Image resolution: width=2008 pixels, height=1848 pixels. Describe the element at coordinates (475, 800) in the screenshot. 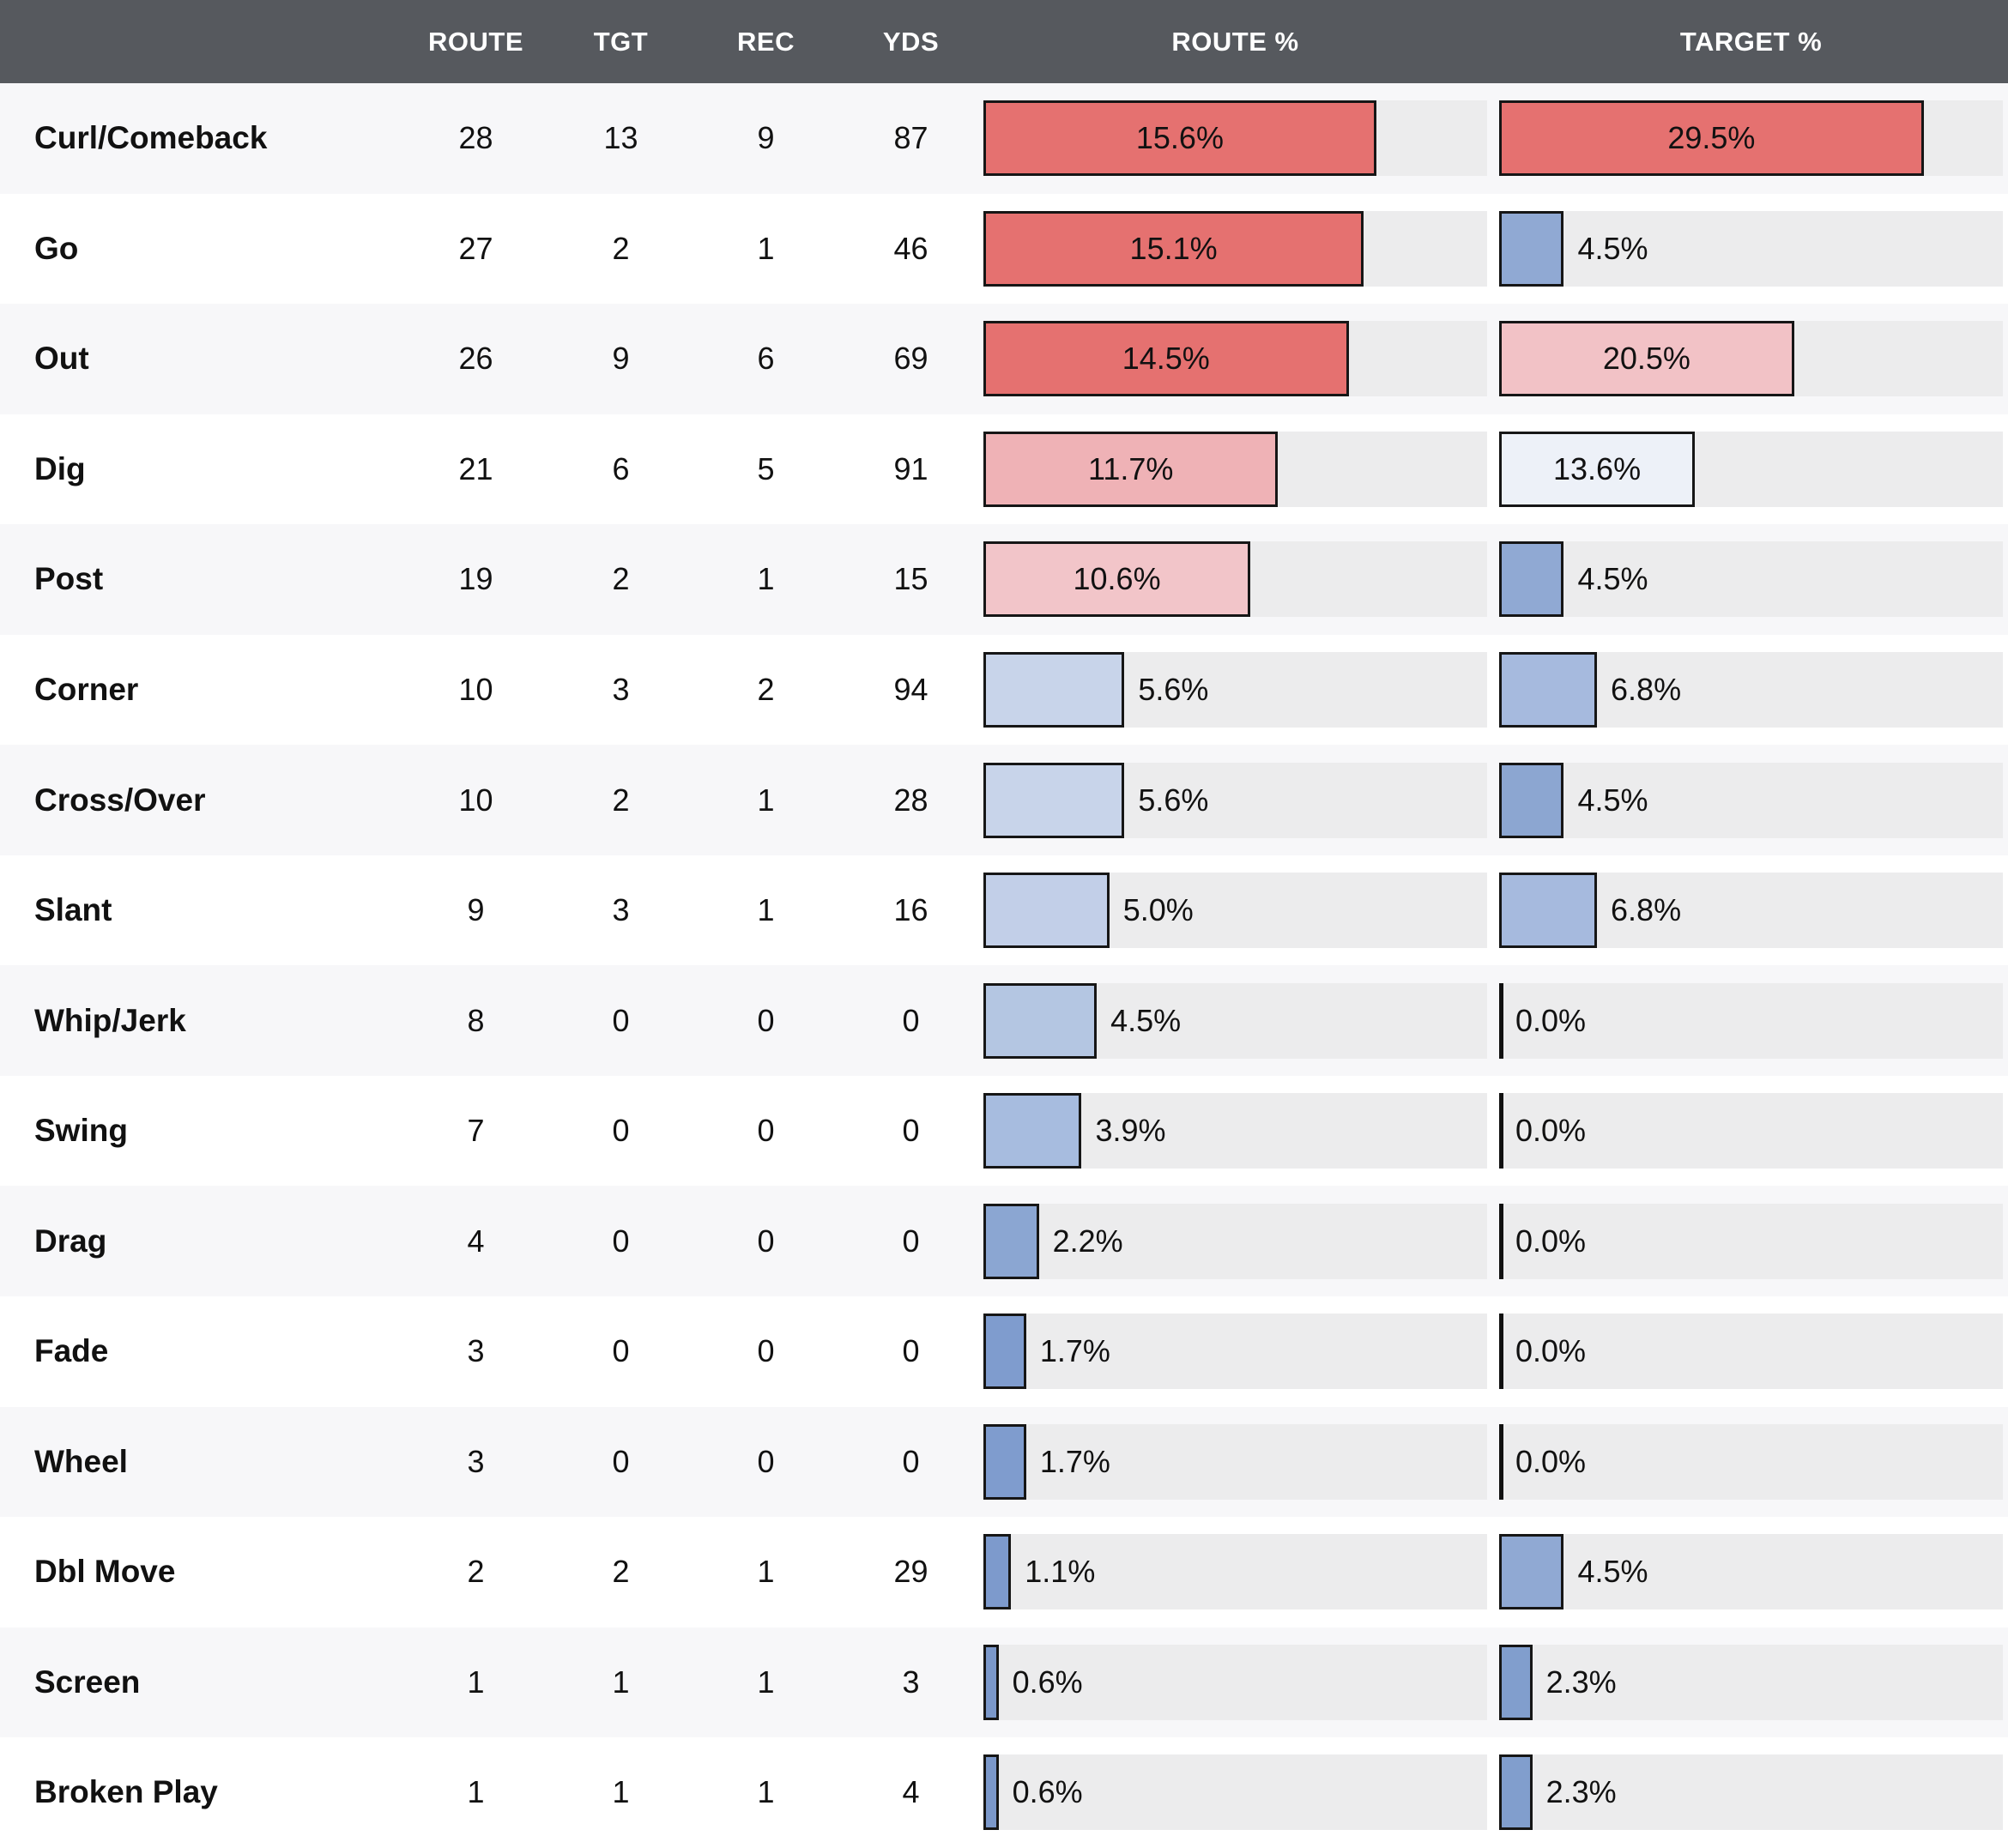

I see `routes-value: 10` at that location.